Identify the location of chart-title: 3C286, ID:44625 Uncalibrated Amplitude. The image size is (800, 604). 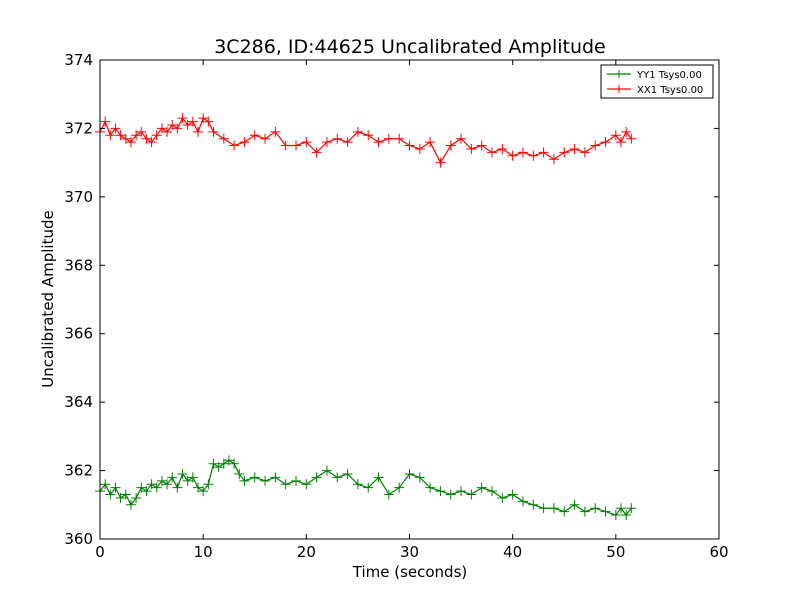
(410, 47).